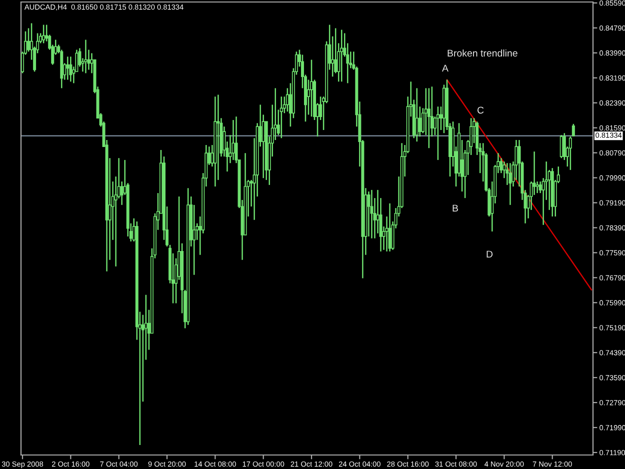  Describe the element at coordinates (483, 53) in the screenshot. I see `annotation: Broken trendline` at that location.